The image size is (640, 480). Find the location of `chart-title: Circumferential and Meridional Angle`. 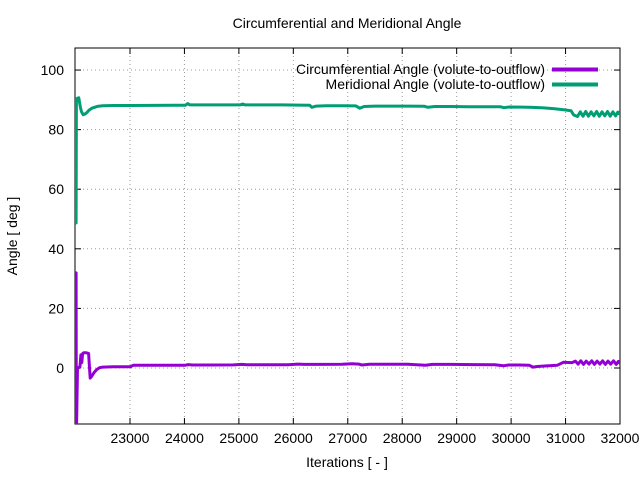

chart-title: Circumferential and Meridional Angle is located at coordinates (347, 23).